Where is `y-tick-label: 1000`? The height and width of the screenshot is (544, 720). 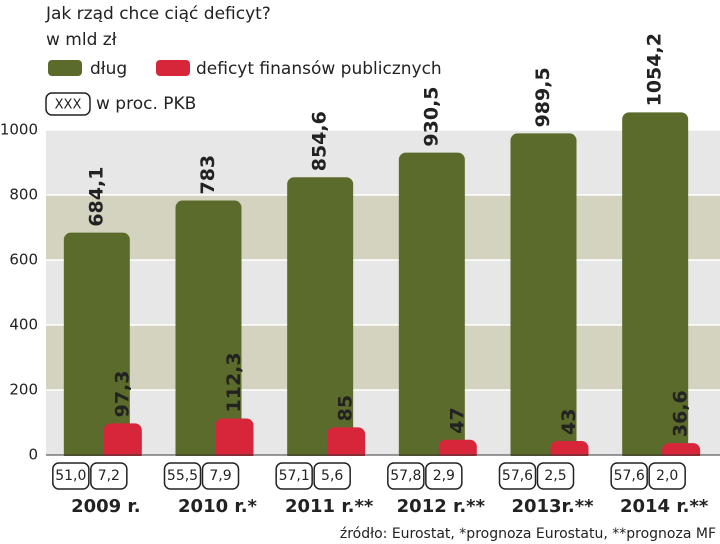 y-tick-label: 1000 is located at coordinates (19, 130).